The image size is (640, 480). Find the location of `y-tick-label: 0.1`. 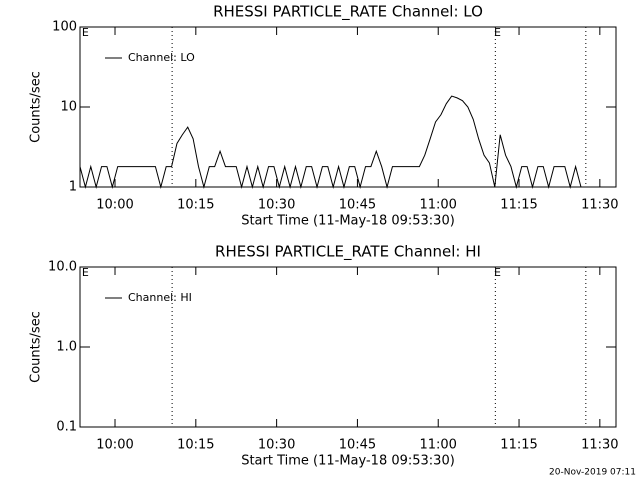

y-tick-label: 0.1 is located at coordinates (66, 427).